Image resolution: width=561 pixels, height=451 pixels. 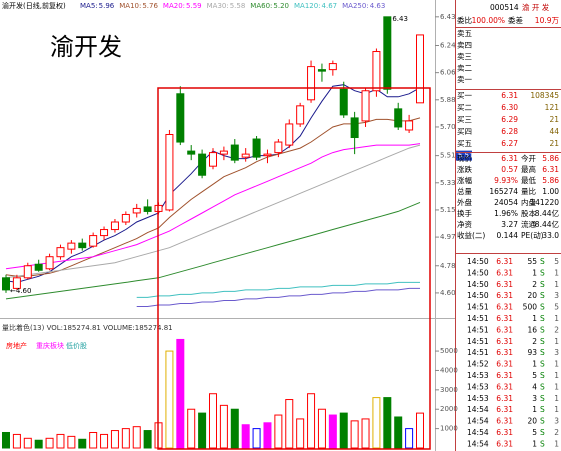 What do you see at coordinates (471, 235) in the screenshot?
I see `stat-label: 收益(二)` at bounding box center [471, 235].